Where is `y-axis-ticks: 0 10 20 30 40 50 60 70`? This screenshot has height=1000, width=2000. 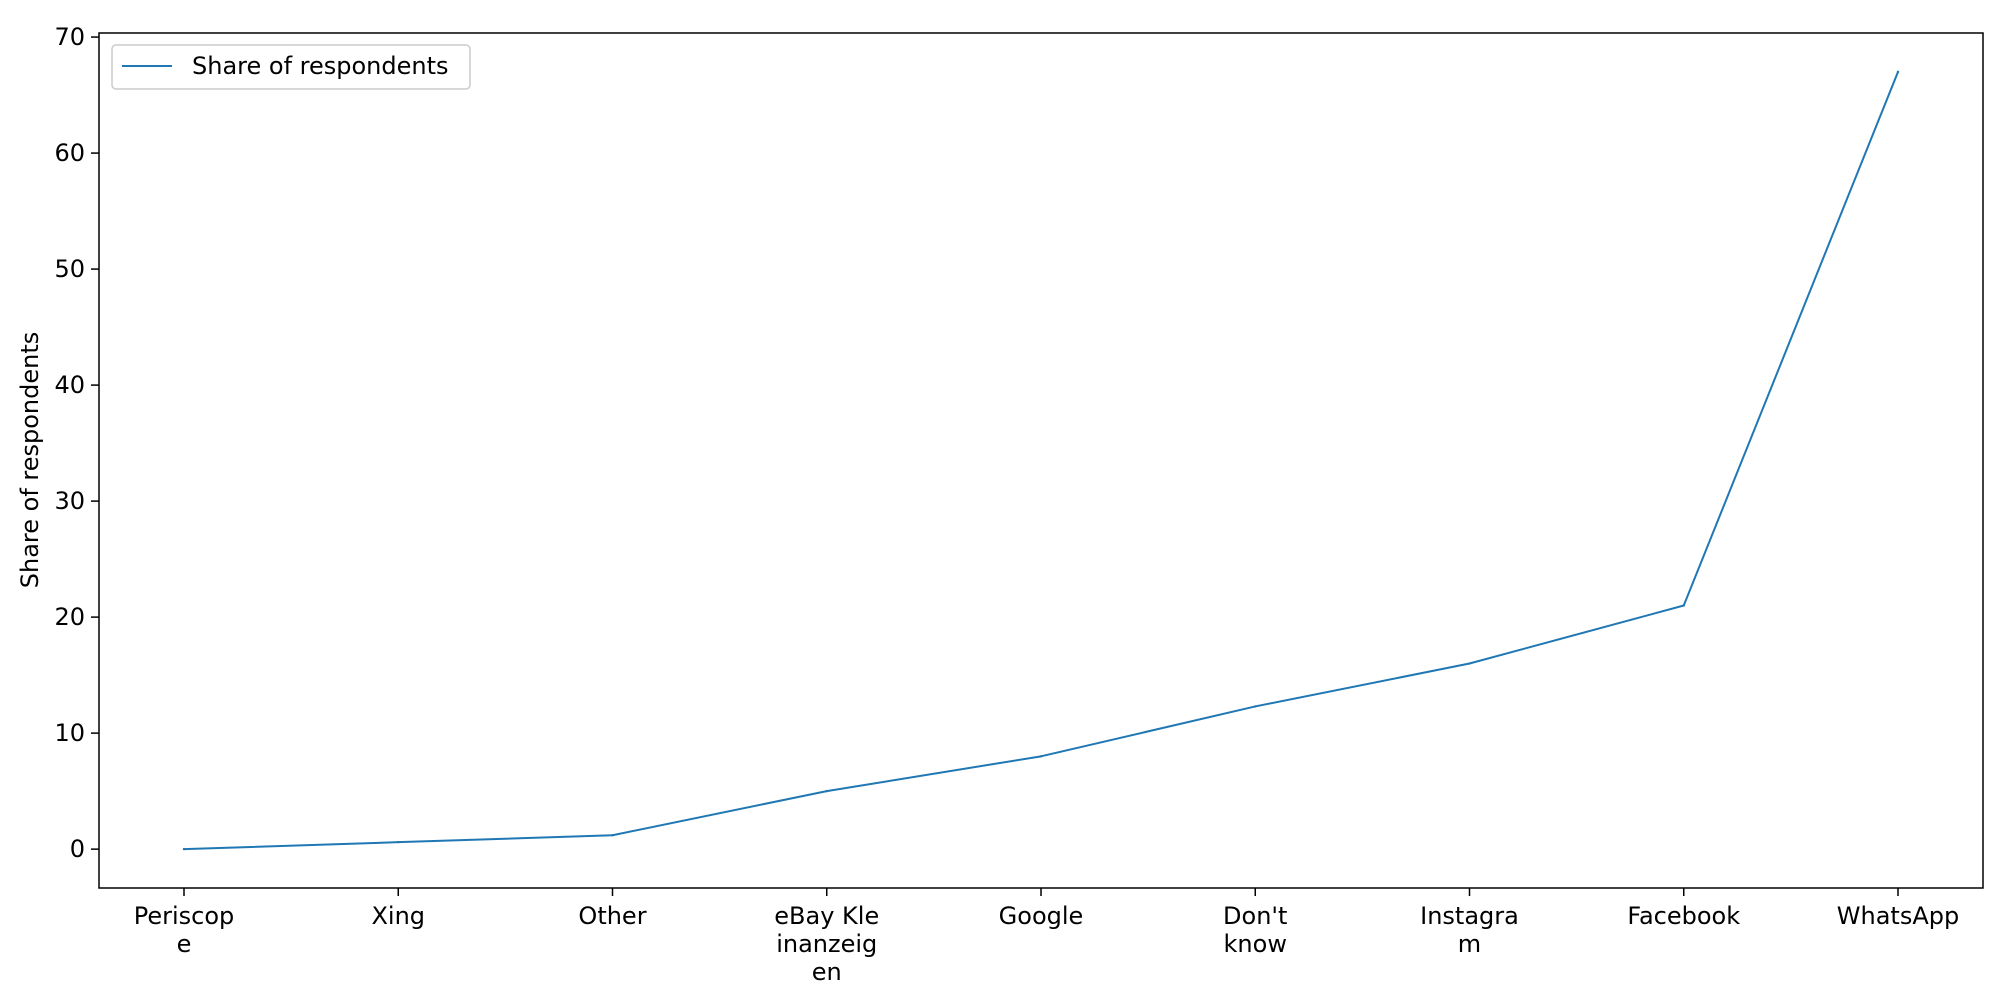 y-axis-ticks: 0 10 20 30 40 50 60 70 is located at coordinates (76, 443).